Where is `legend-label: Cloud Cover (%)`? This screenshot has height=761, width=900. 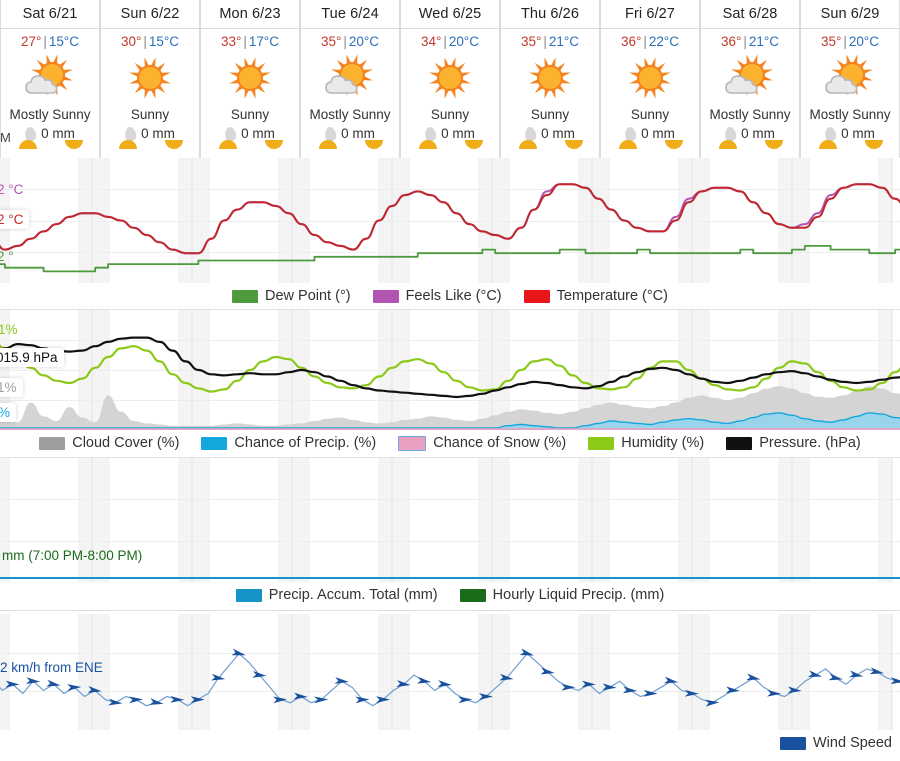 legend-label: Cloud Cover (%) is located at coordinates (126, 443).